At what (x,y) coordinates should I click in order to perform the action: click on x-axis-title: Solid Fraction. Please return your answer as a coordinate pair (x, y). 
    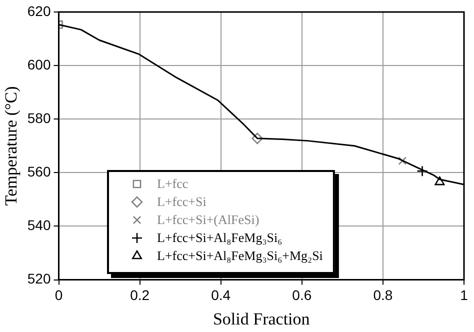
    Looking at the image, I should click on (261, 318).